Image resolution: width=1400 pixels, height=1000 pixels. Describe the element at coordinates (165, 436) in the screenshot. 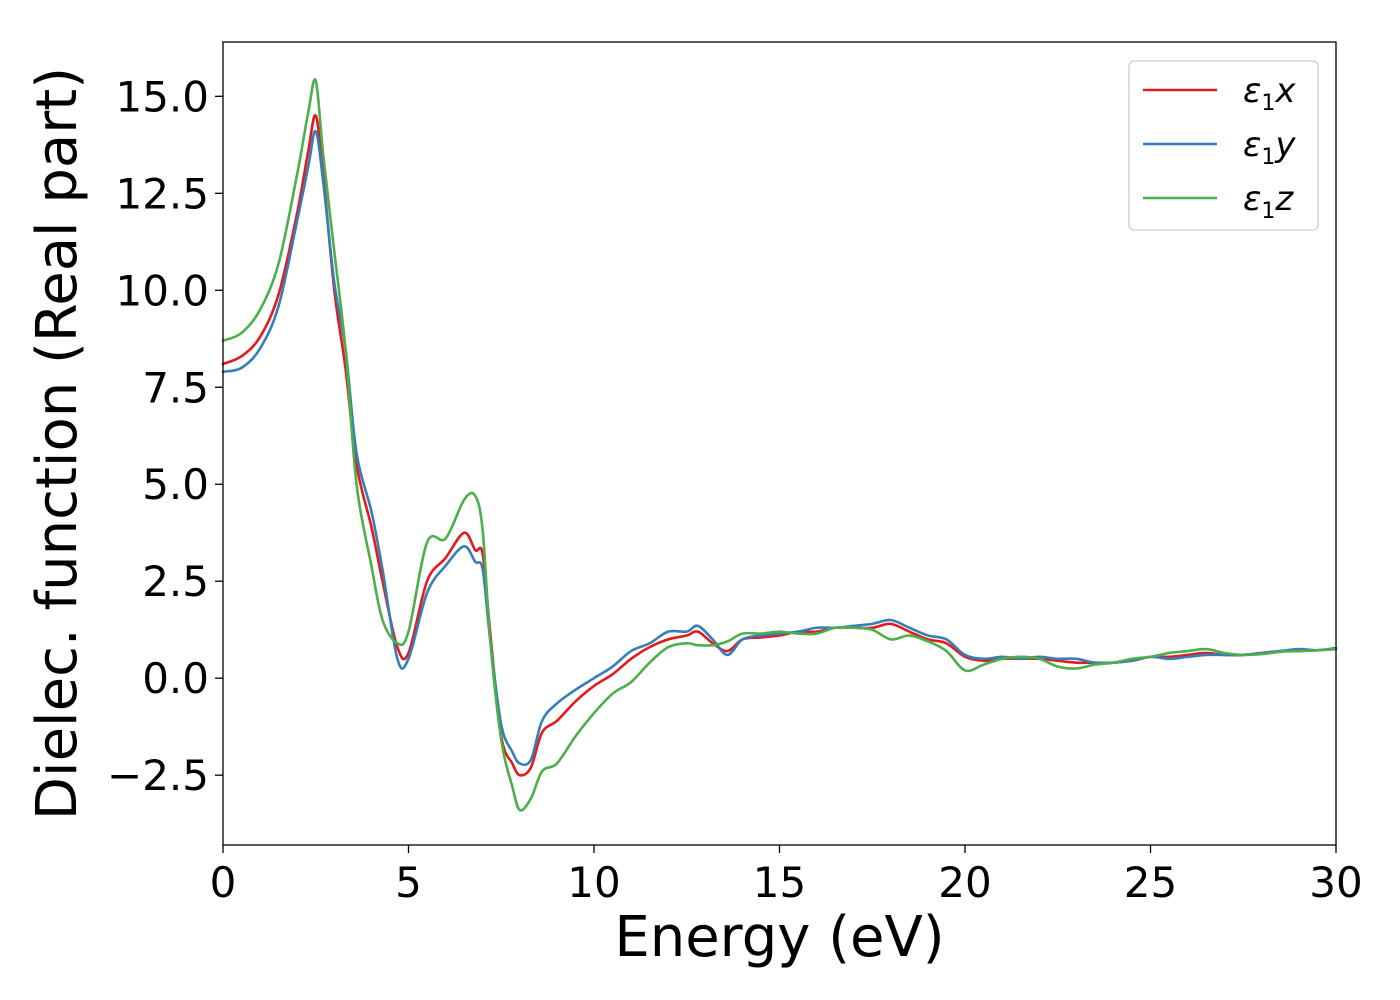

I see `y-ticks: −2.5 0.0 2.5 5.0 7.5 10.0 12.5 15.0` at that location.